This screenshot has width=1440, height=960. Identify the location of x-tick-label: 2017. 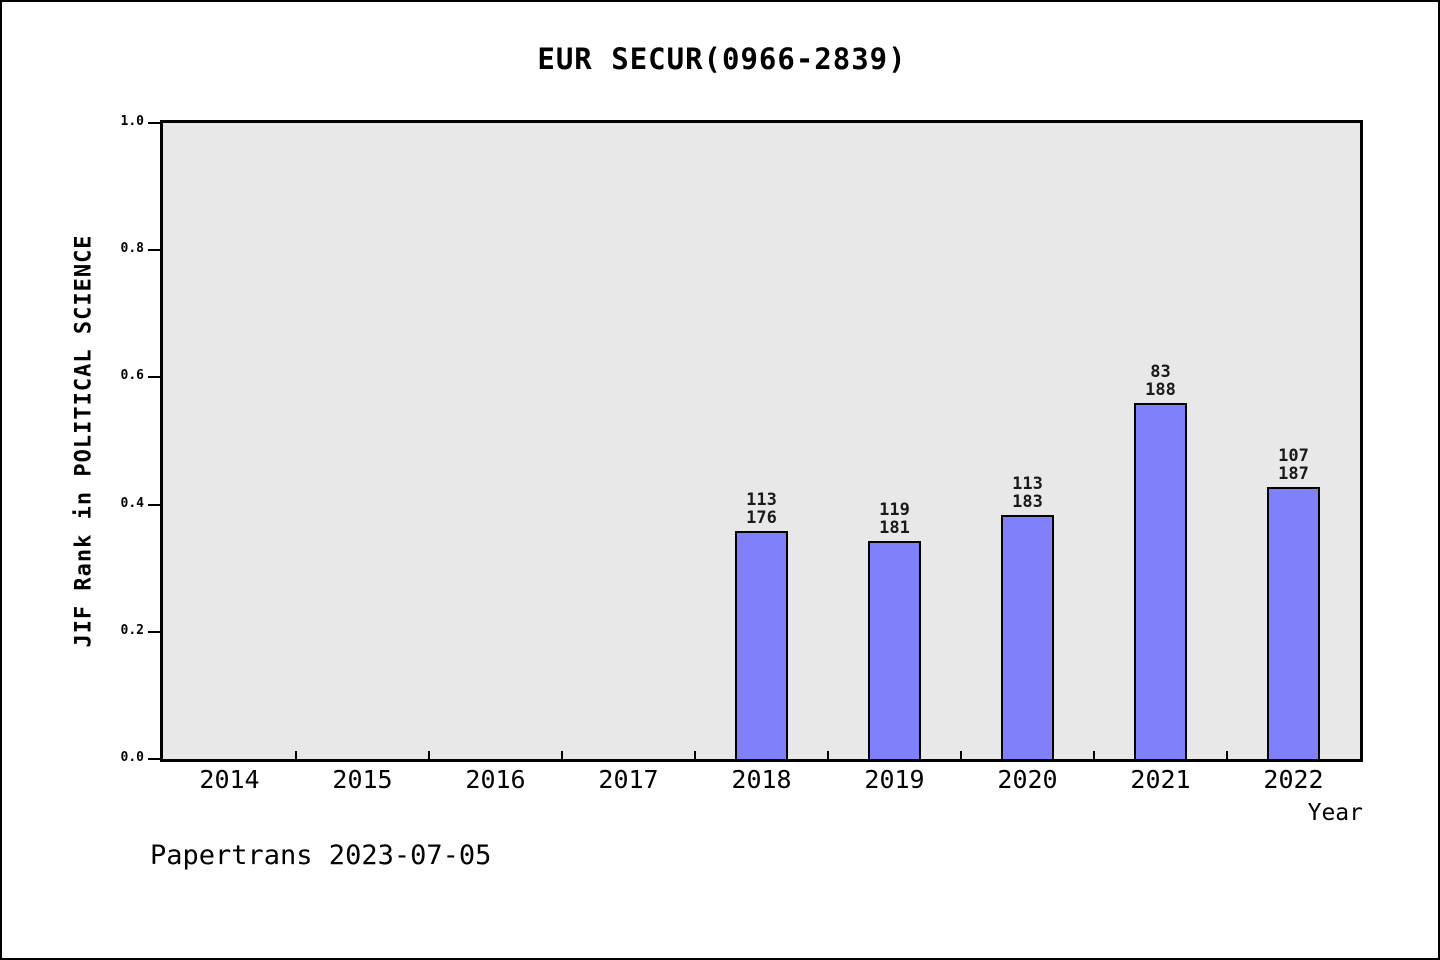
(628, 779).